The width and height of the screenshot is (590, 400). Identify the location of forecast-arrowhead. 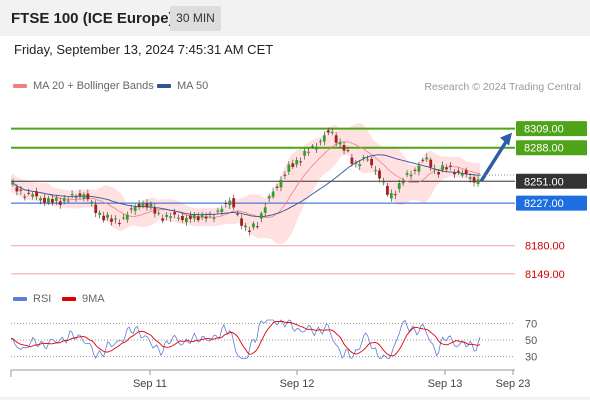
(506, 139).